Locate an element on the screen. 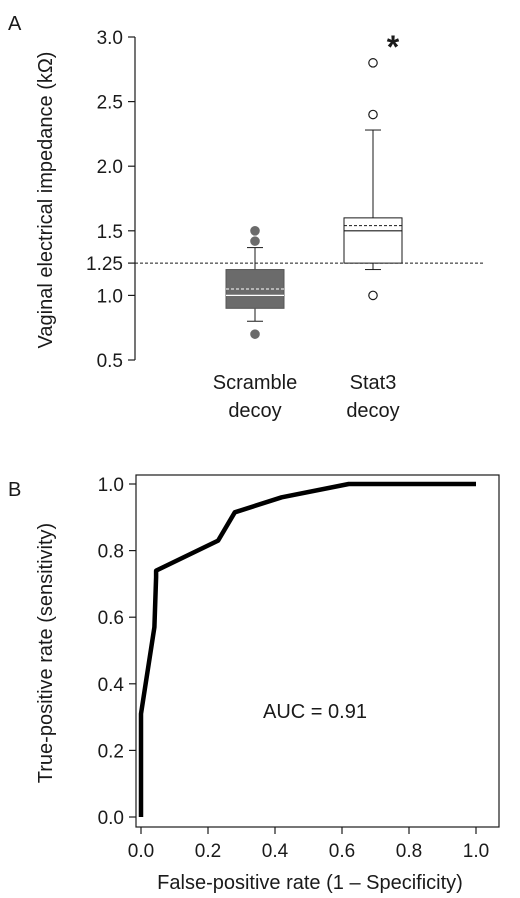 This screenshot has height=898, width=520. panel-b-y-ticks: 0.0 0.2 0.4 0.6 0.8 1.0 is located at coordinates (117, 652).